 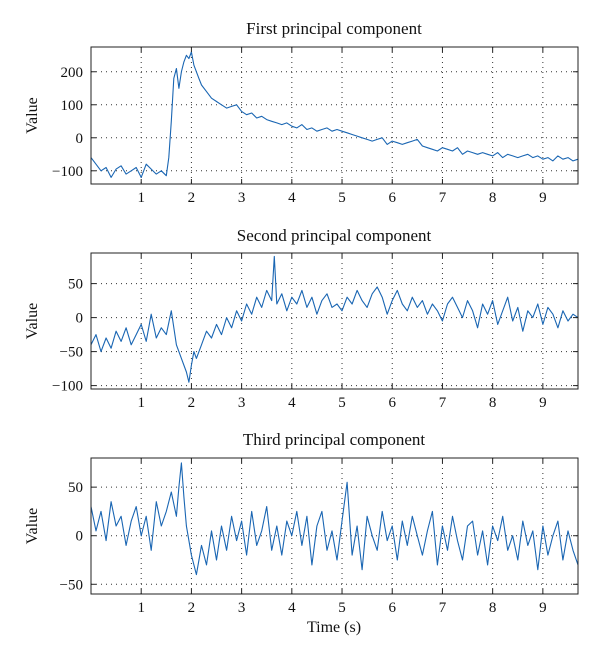 I want to click on panel-title: Third principal component, so click(x=334, y=439).